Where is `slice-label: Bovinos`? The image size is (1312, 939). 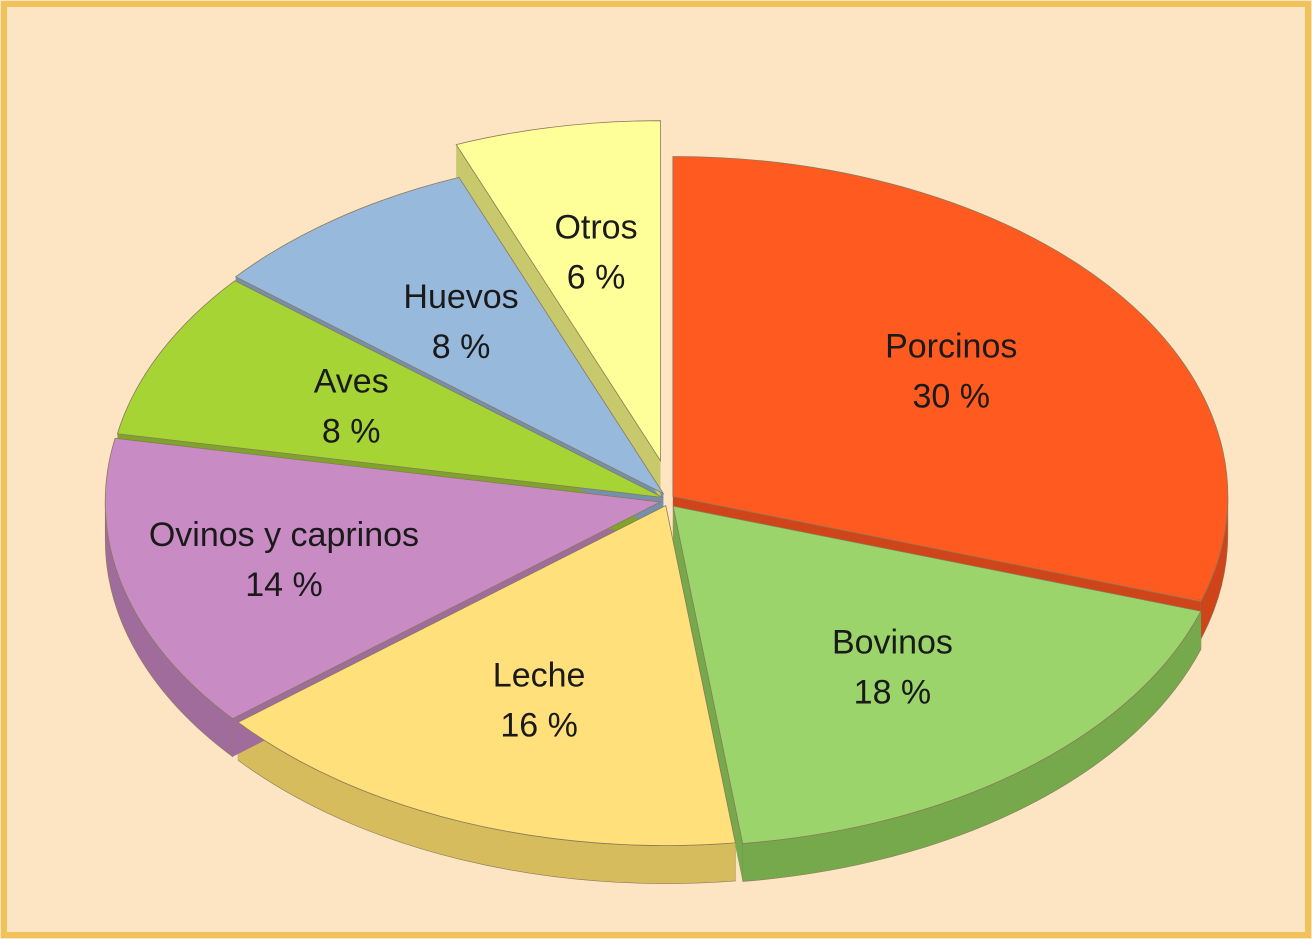 slice-label: Bovinos is located at coordinates (892, 643).